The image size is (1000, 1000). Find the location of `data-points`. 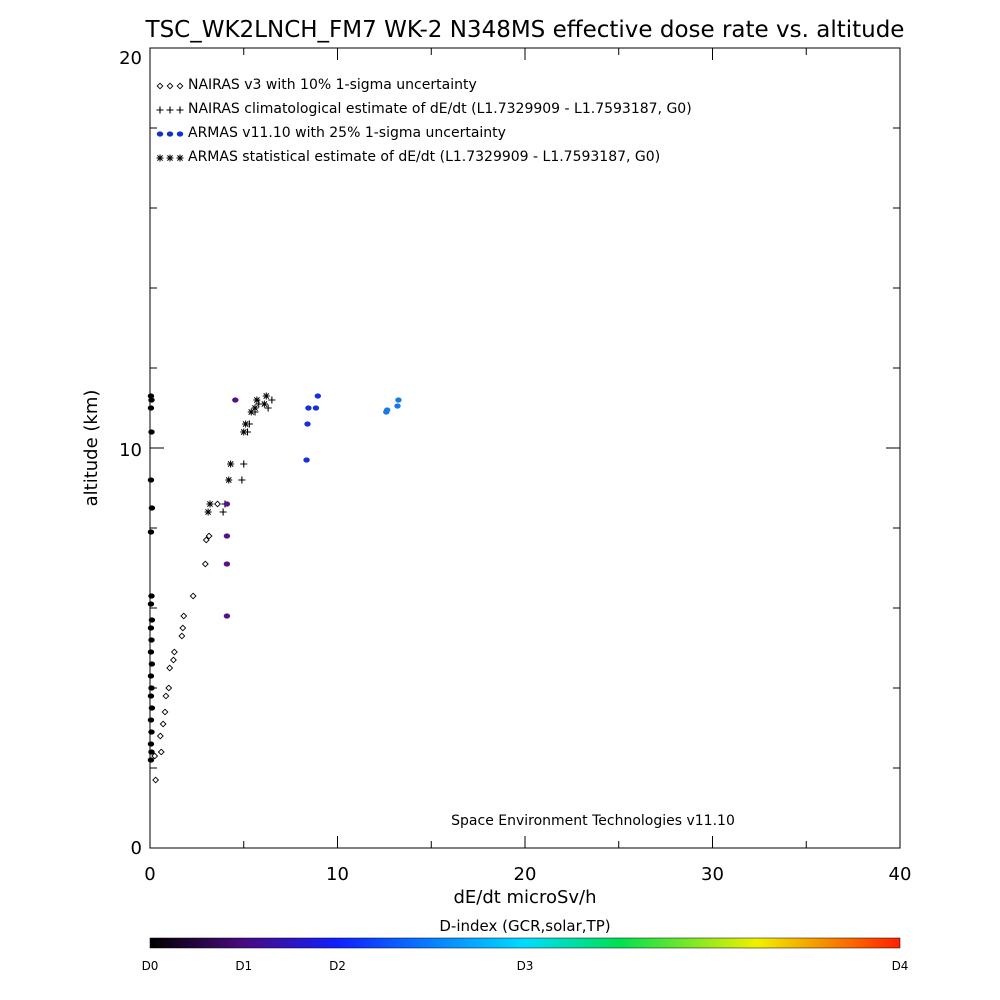

data-points is located at coordinates (274, 588).